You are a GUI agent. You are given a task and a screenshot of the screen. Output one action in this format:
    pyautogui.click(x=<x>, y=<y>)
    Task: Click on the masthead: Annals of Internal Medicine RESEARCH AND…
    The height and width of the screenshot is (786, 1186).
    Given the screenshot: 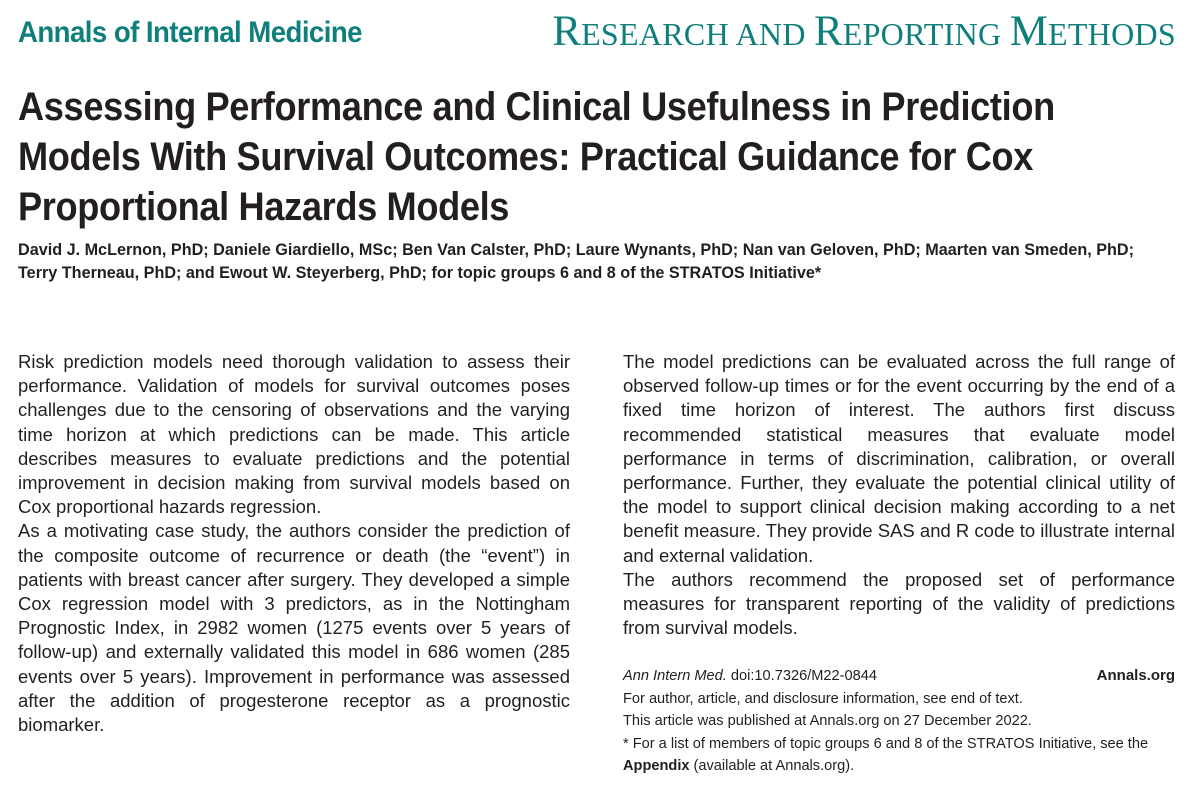 What is the action you would take?
    pyautogui.click(x=597, y=32)
    